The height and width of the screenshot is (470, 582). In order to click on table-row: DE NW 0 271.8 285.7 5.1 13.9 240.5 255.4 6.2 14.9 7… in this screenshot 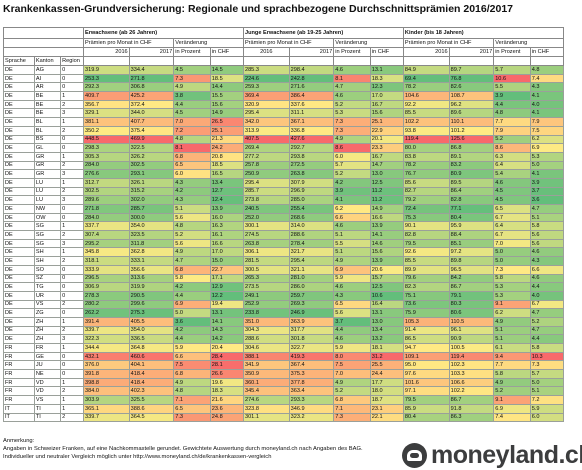, I will do `click(284, 209)`.